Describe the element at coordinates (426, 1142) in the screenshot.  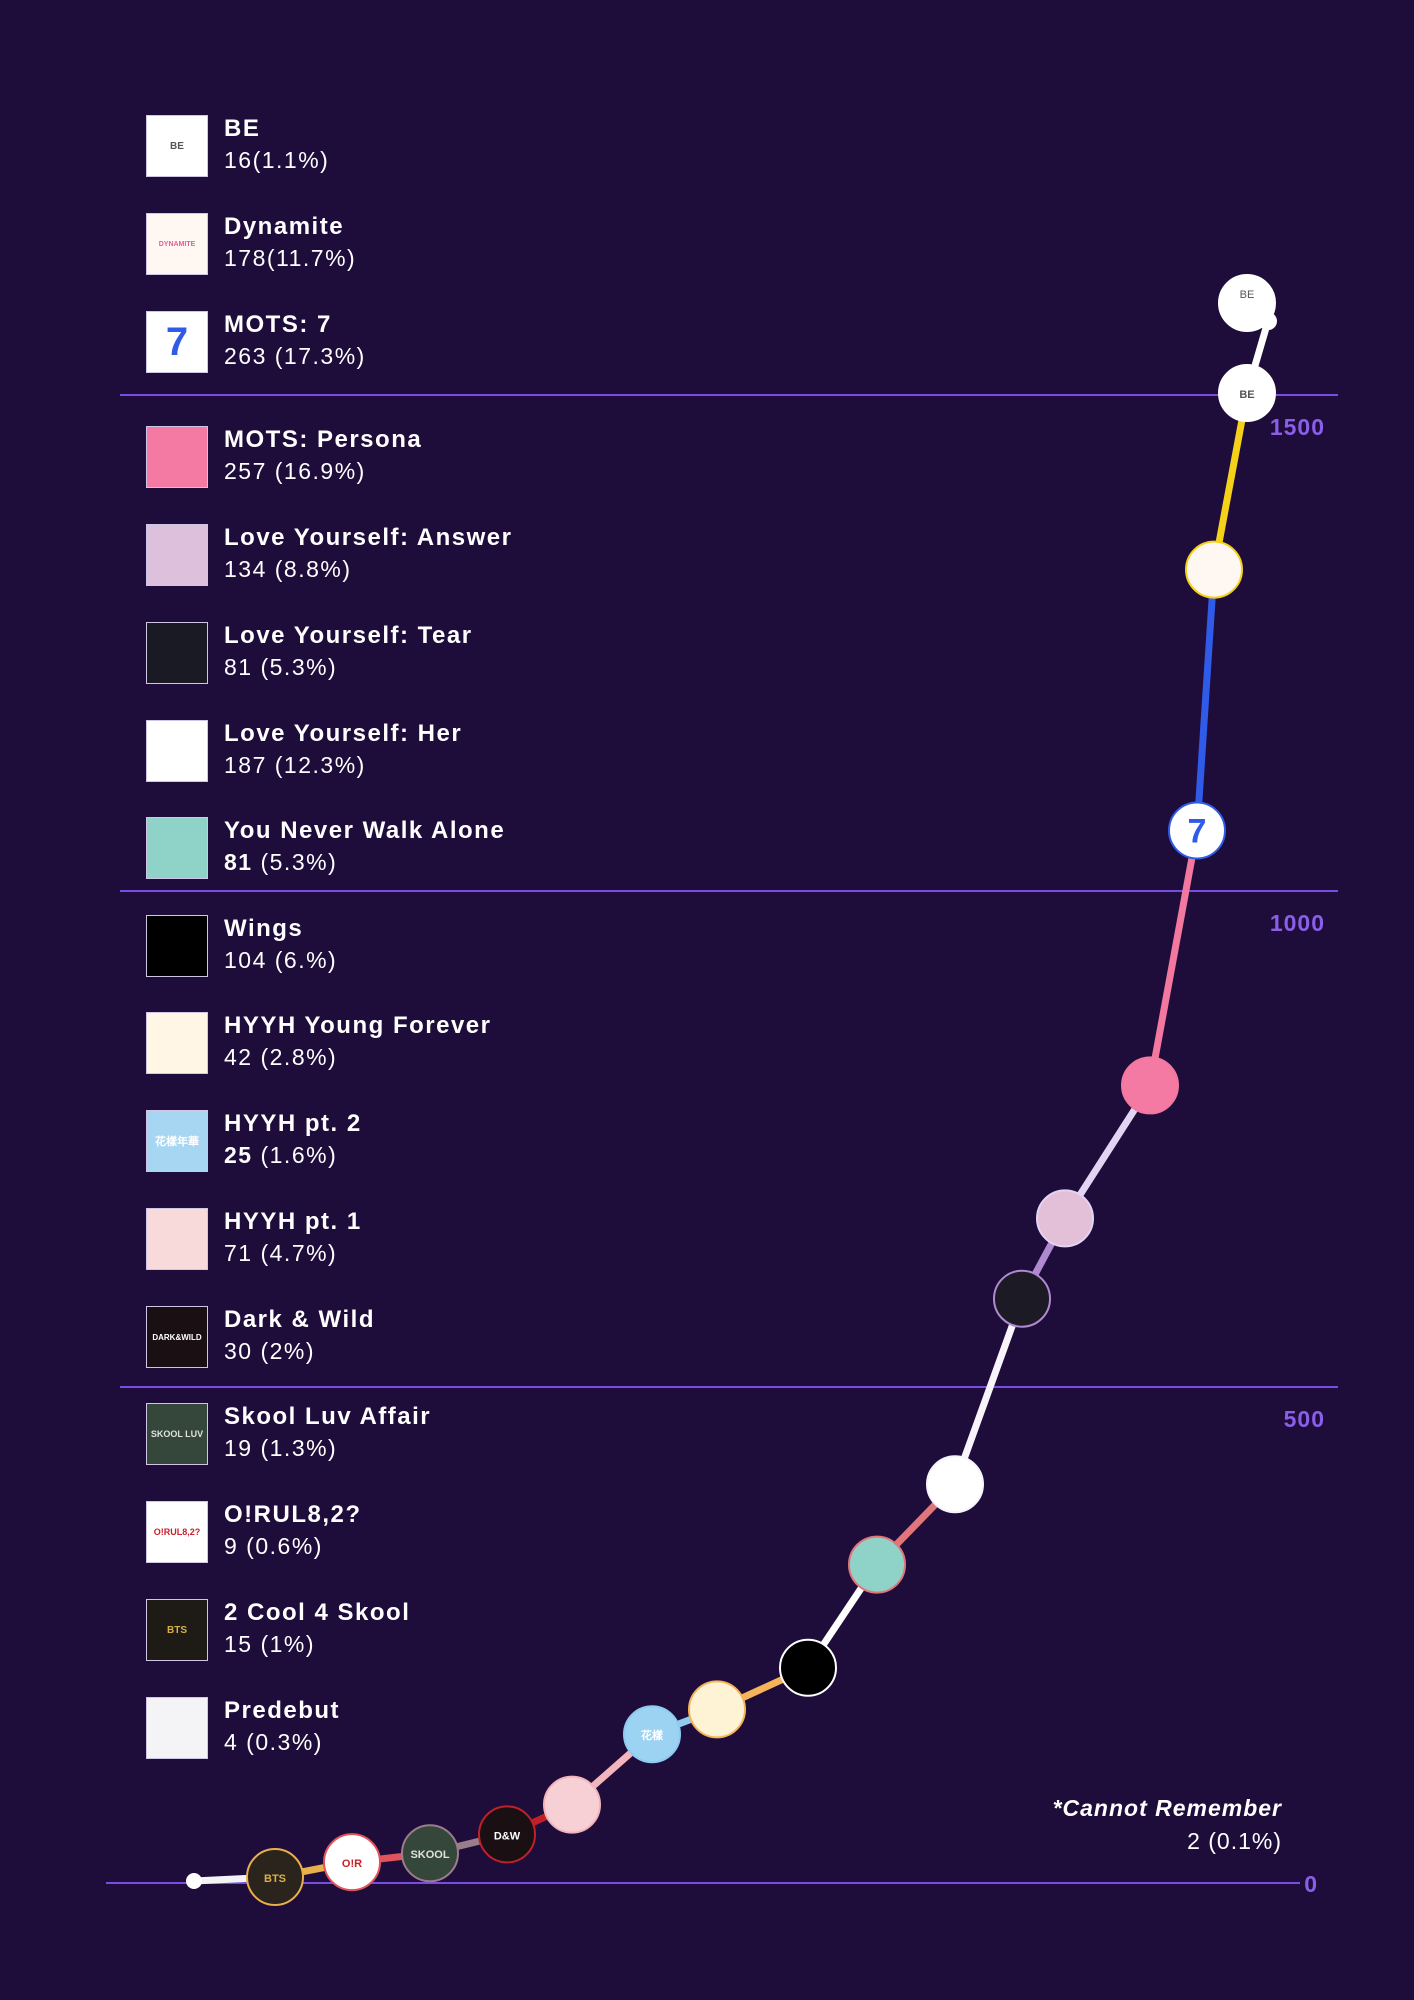
I see `legend-item: 花樣年華 HYYH pt. 2 25 (1.6%)` at that location.